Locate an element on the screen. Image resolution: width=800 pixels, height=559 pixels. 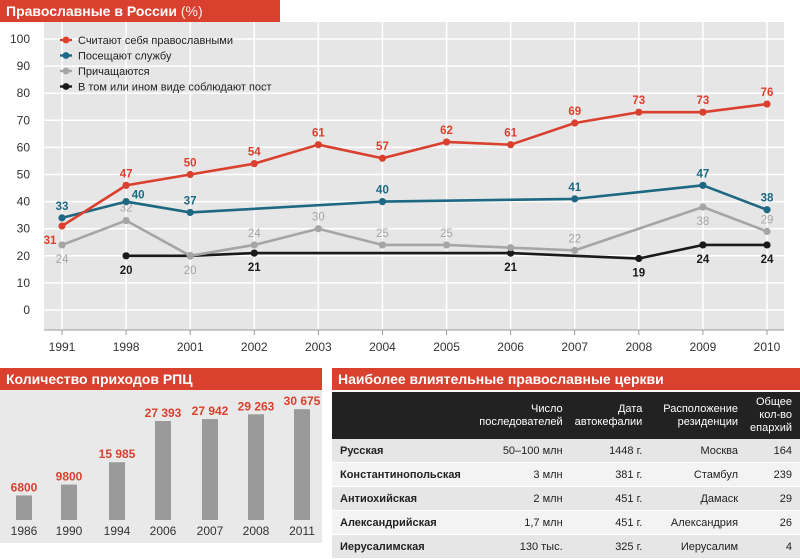
bar-value-label: 29 263 is located at coordinates (256, 406).